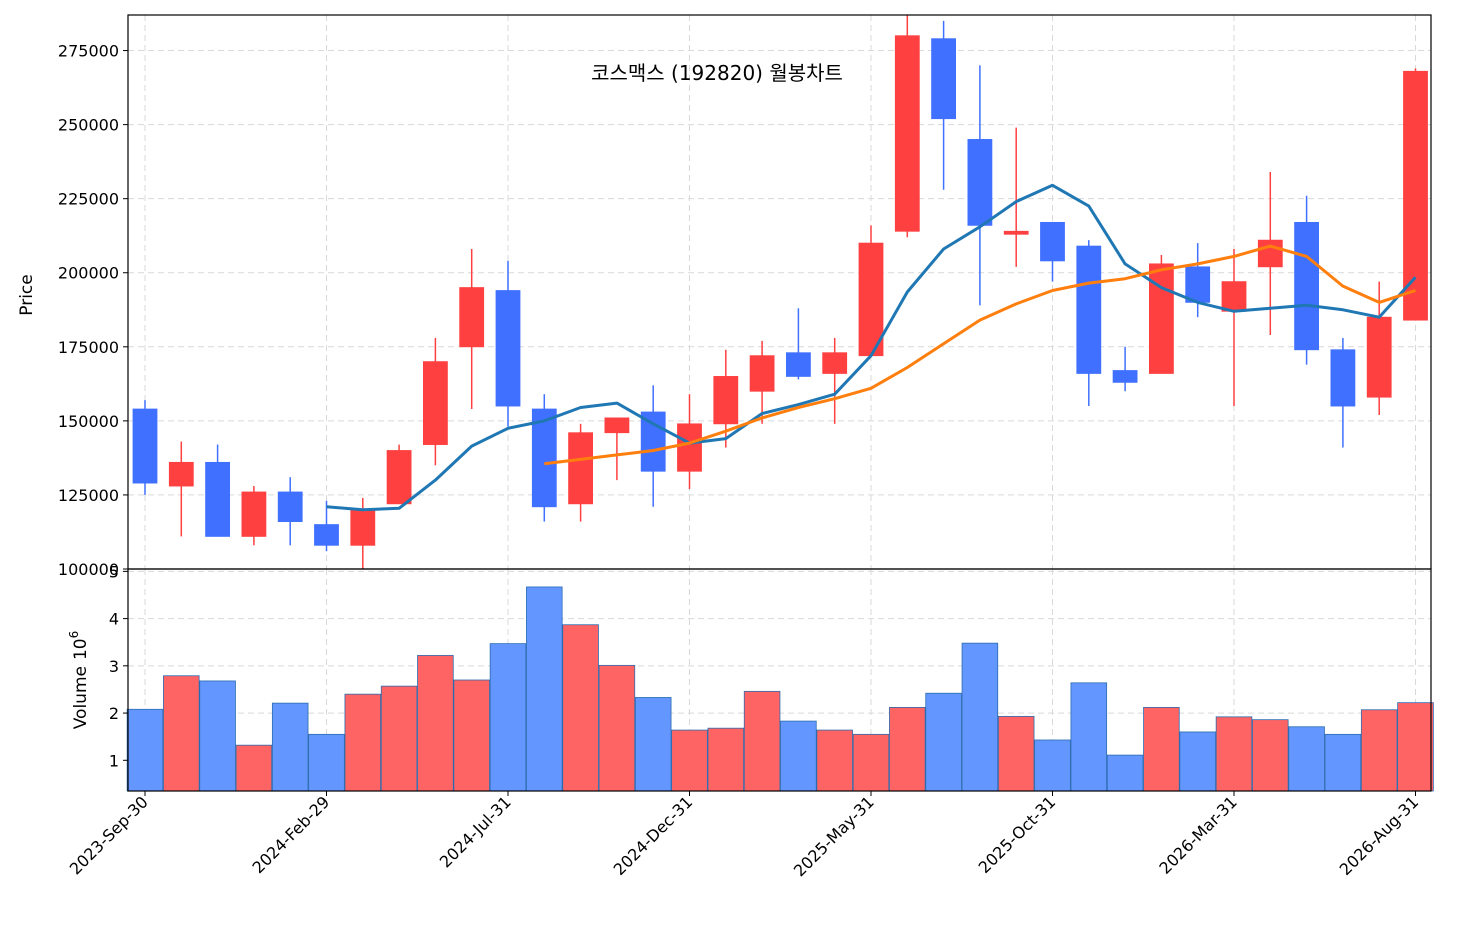  What do you see at coordinates (114, 760) in the screenshot?
I see `volume-tick-label: 1` at bounding box center [114, 760].